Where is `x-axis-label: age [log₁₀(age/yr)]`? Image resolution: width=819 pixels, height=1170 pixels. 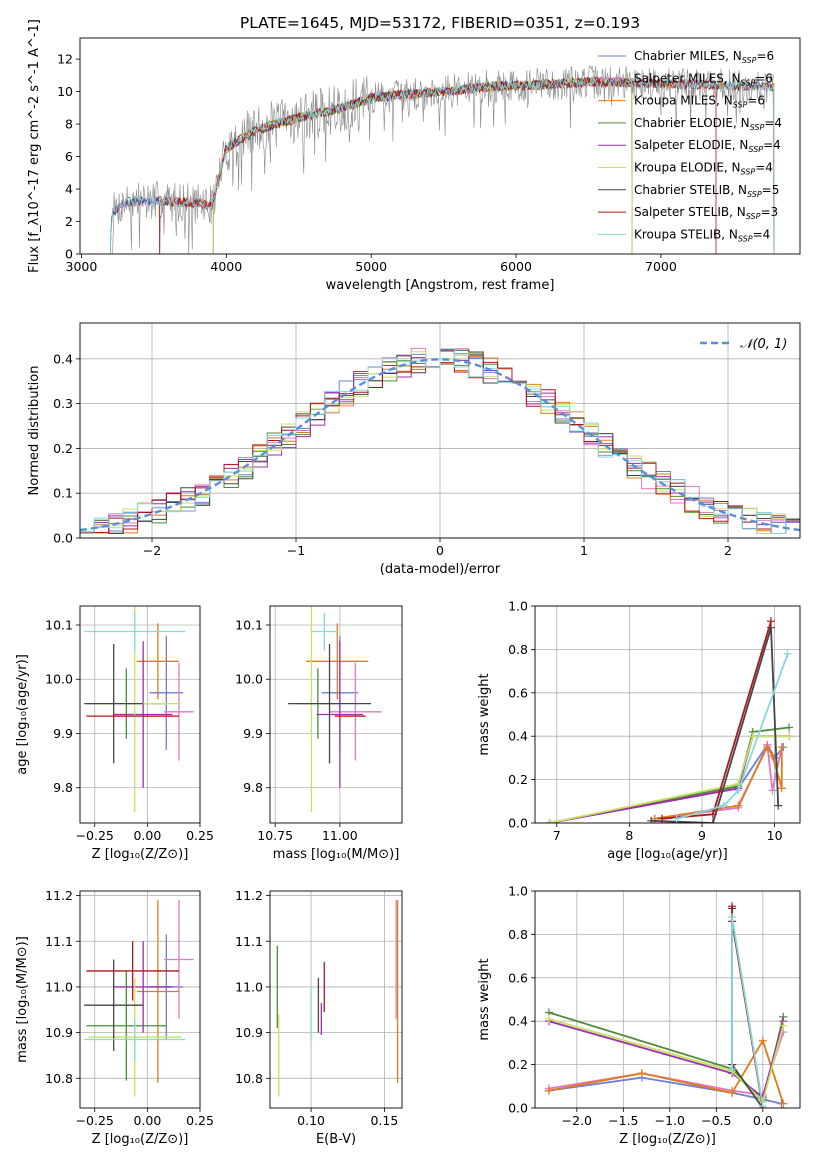
x-axis-label: age [log₁₀(age/yr)] is located at coordinates (667, 854).